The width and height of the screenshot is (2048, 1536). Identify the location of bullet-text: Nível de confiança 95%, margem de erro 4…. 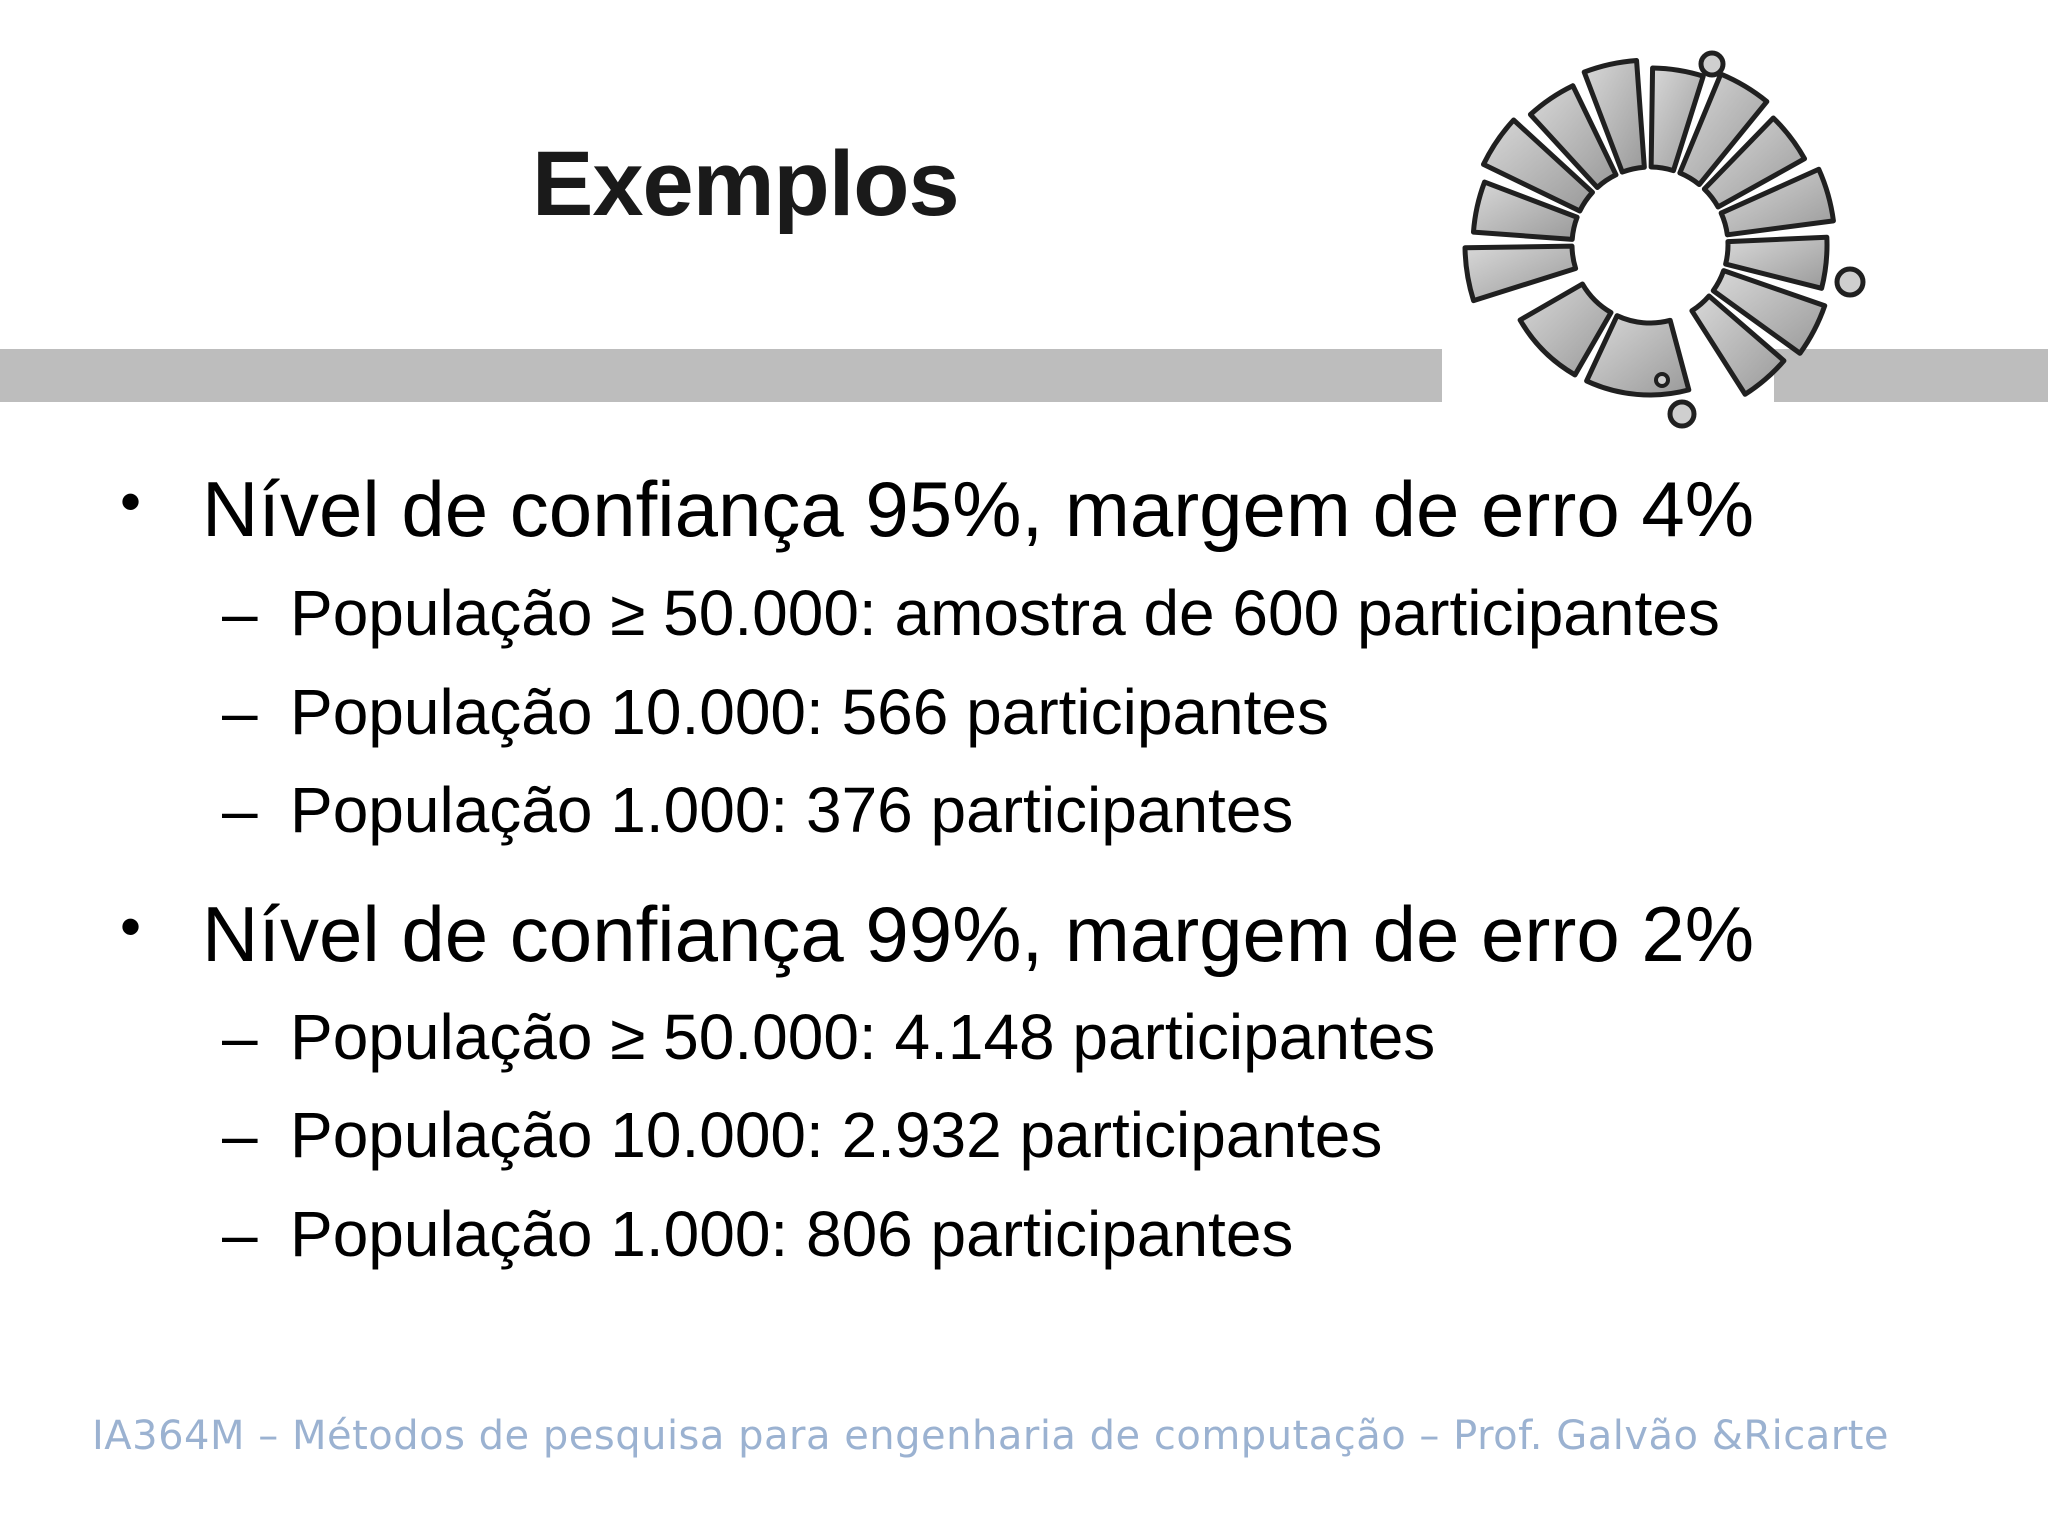
(978, 509).